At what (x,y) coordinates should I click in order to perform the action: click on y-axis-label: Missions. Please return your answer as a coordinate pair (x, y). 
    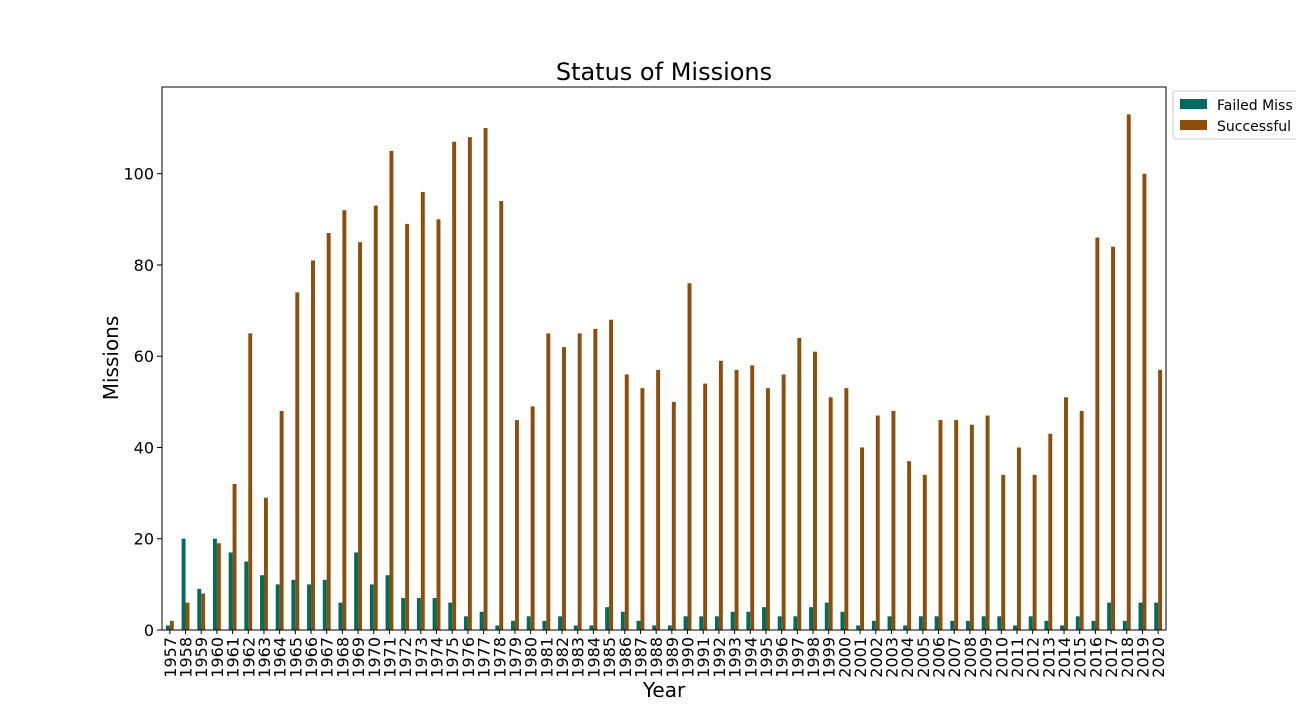
    Looking at the image, I should click on (111, 358).